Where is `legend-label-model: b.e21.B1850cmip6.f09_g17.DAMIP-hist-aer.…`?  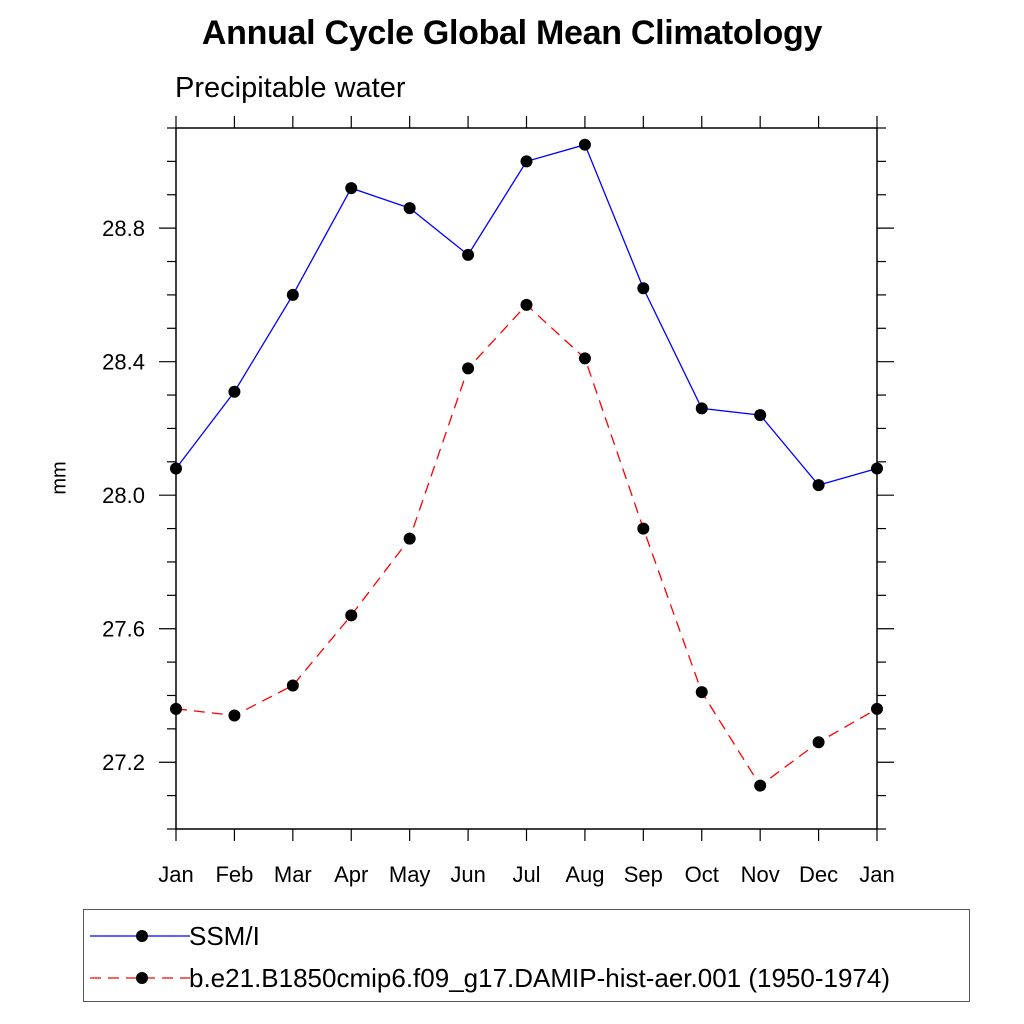 legend-label-model: b.e21.B1850cmip6.f09_g17.DAMIP-hist-aer.… is located at coordinates (539, 978).